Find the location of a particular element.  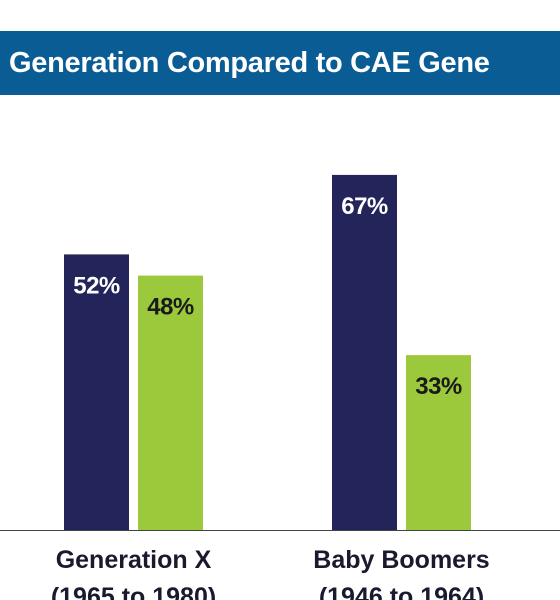

bar-value-label: 48% is located at coordinates (170, 307).